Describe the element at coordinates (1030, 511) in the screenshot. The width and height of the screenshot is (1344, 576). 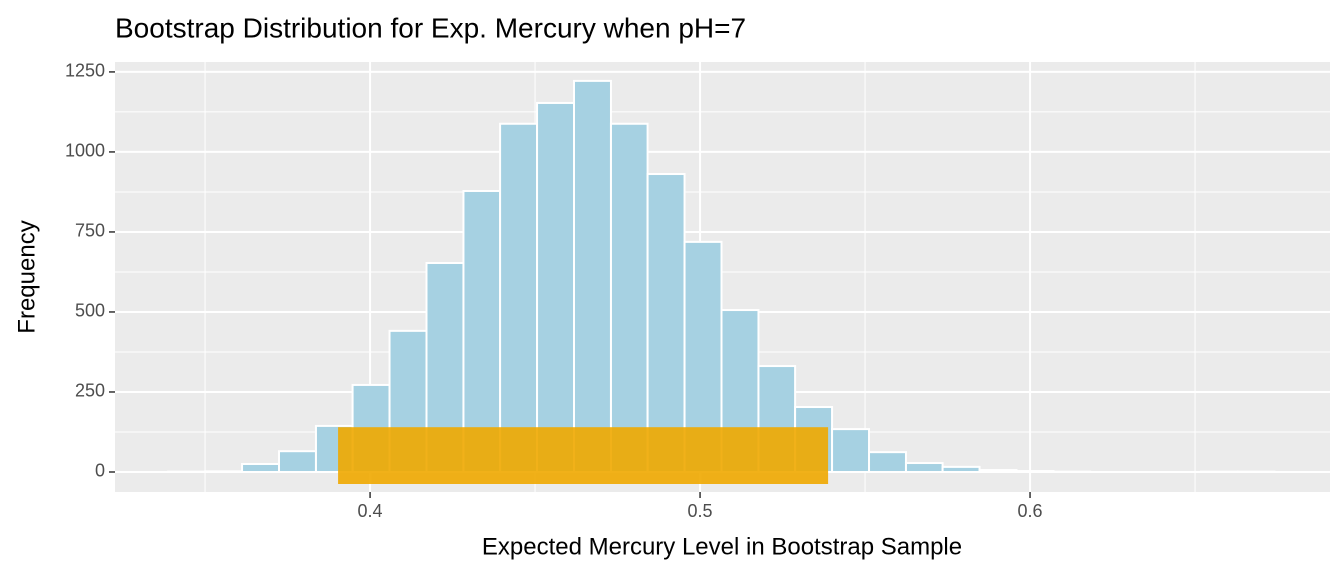
I see `x-tick-label: 0.6` at that location.